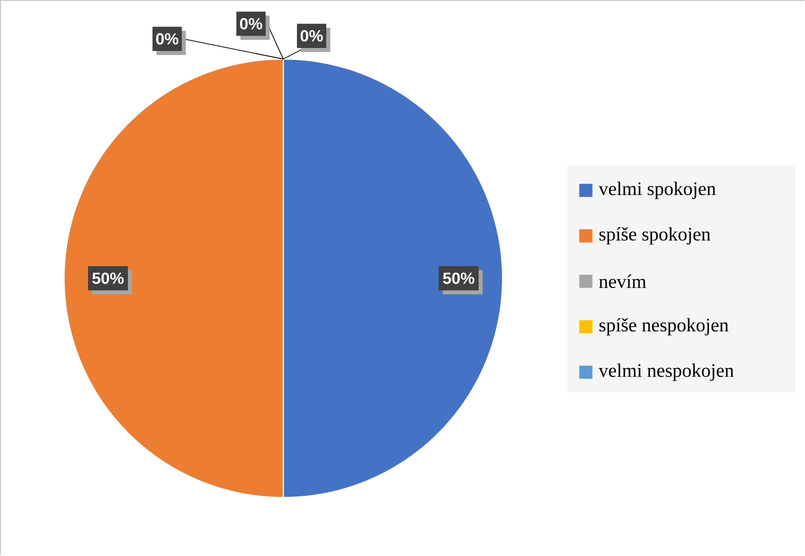 This screenshot has height=556, width=805. What do you see at coordinates (654, 236) in the screenshot?
I see `legend-label: spíše spokojen` at bounding box center [654, 236].